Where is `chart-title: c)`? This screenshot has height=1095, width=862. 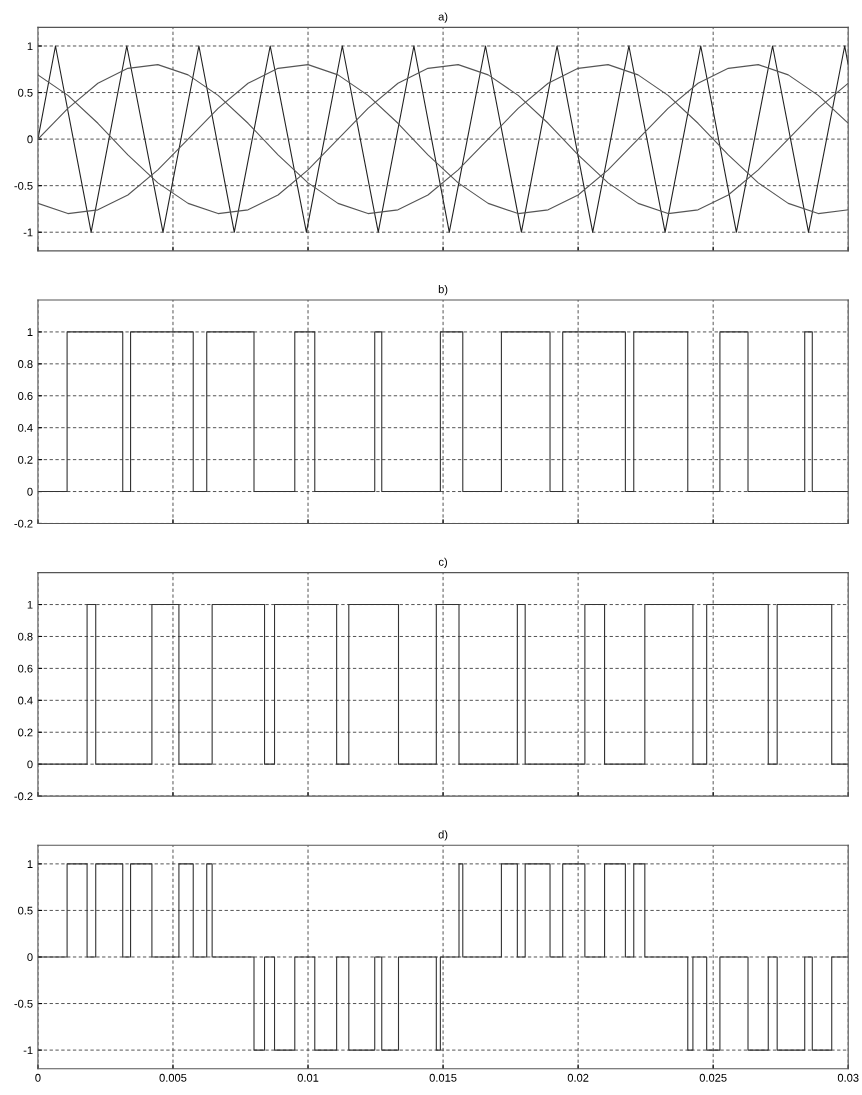
chart-title: c) is located at coordinates (443, 562).